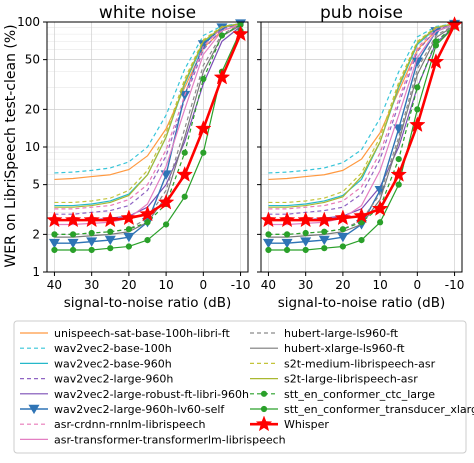 The height and width of the screenshot is (463, 474). What do you see at coordinates (96, 348) in the screenshot?
I see `legend-item-wav2vec2-base-100h: wav2vec2-base-100h` at bounding box center [96, 348].